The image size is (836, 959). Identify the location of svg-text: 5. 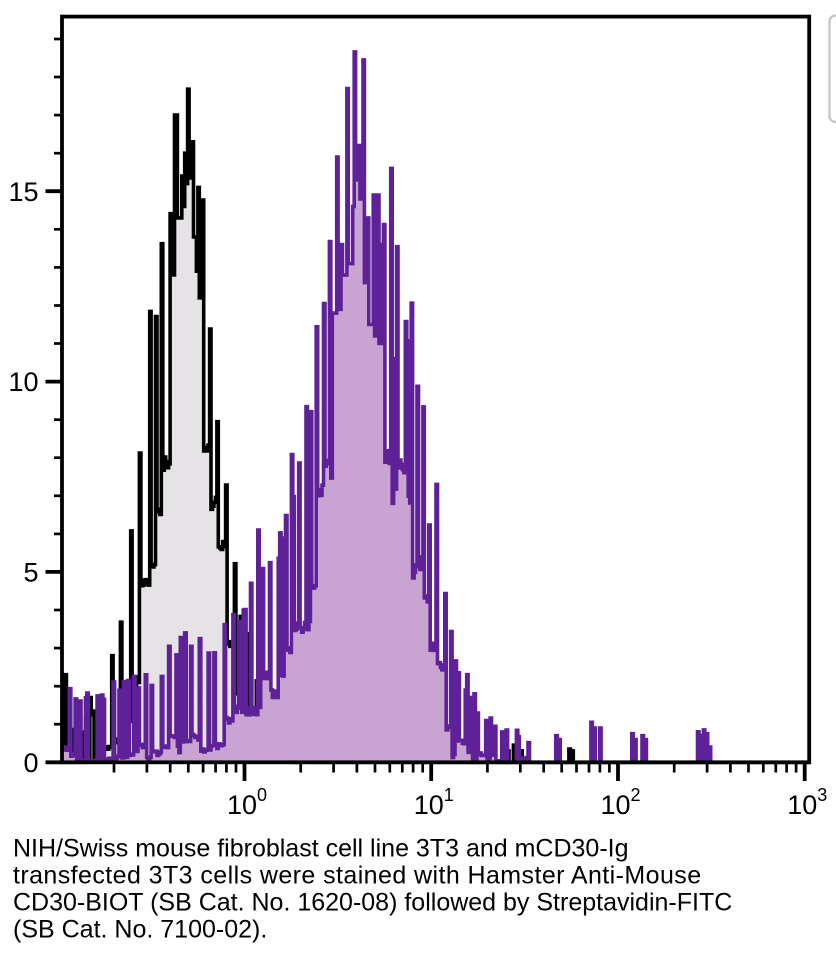
(30, 573).